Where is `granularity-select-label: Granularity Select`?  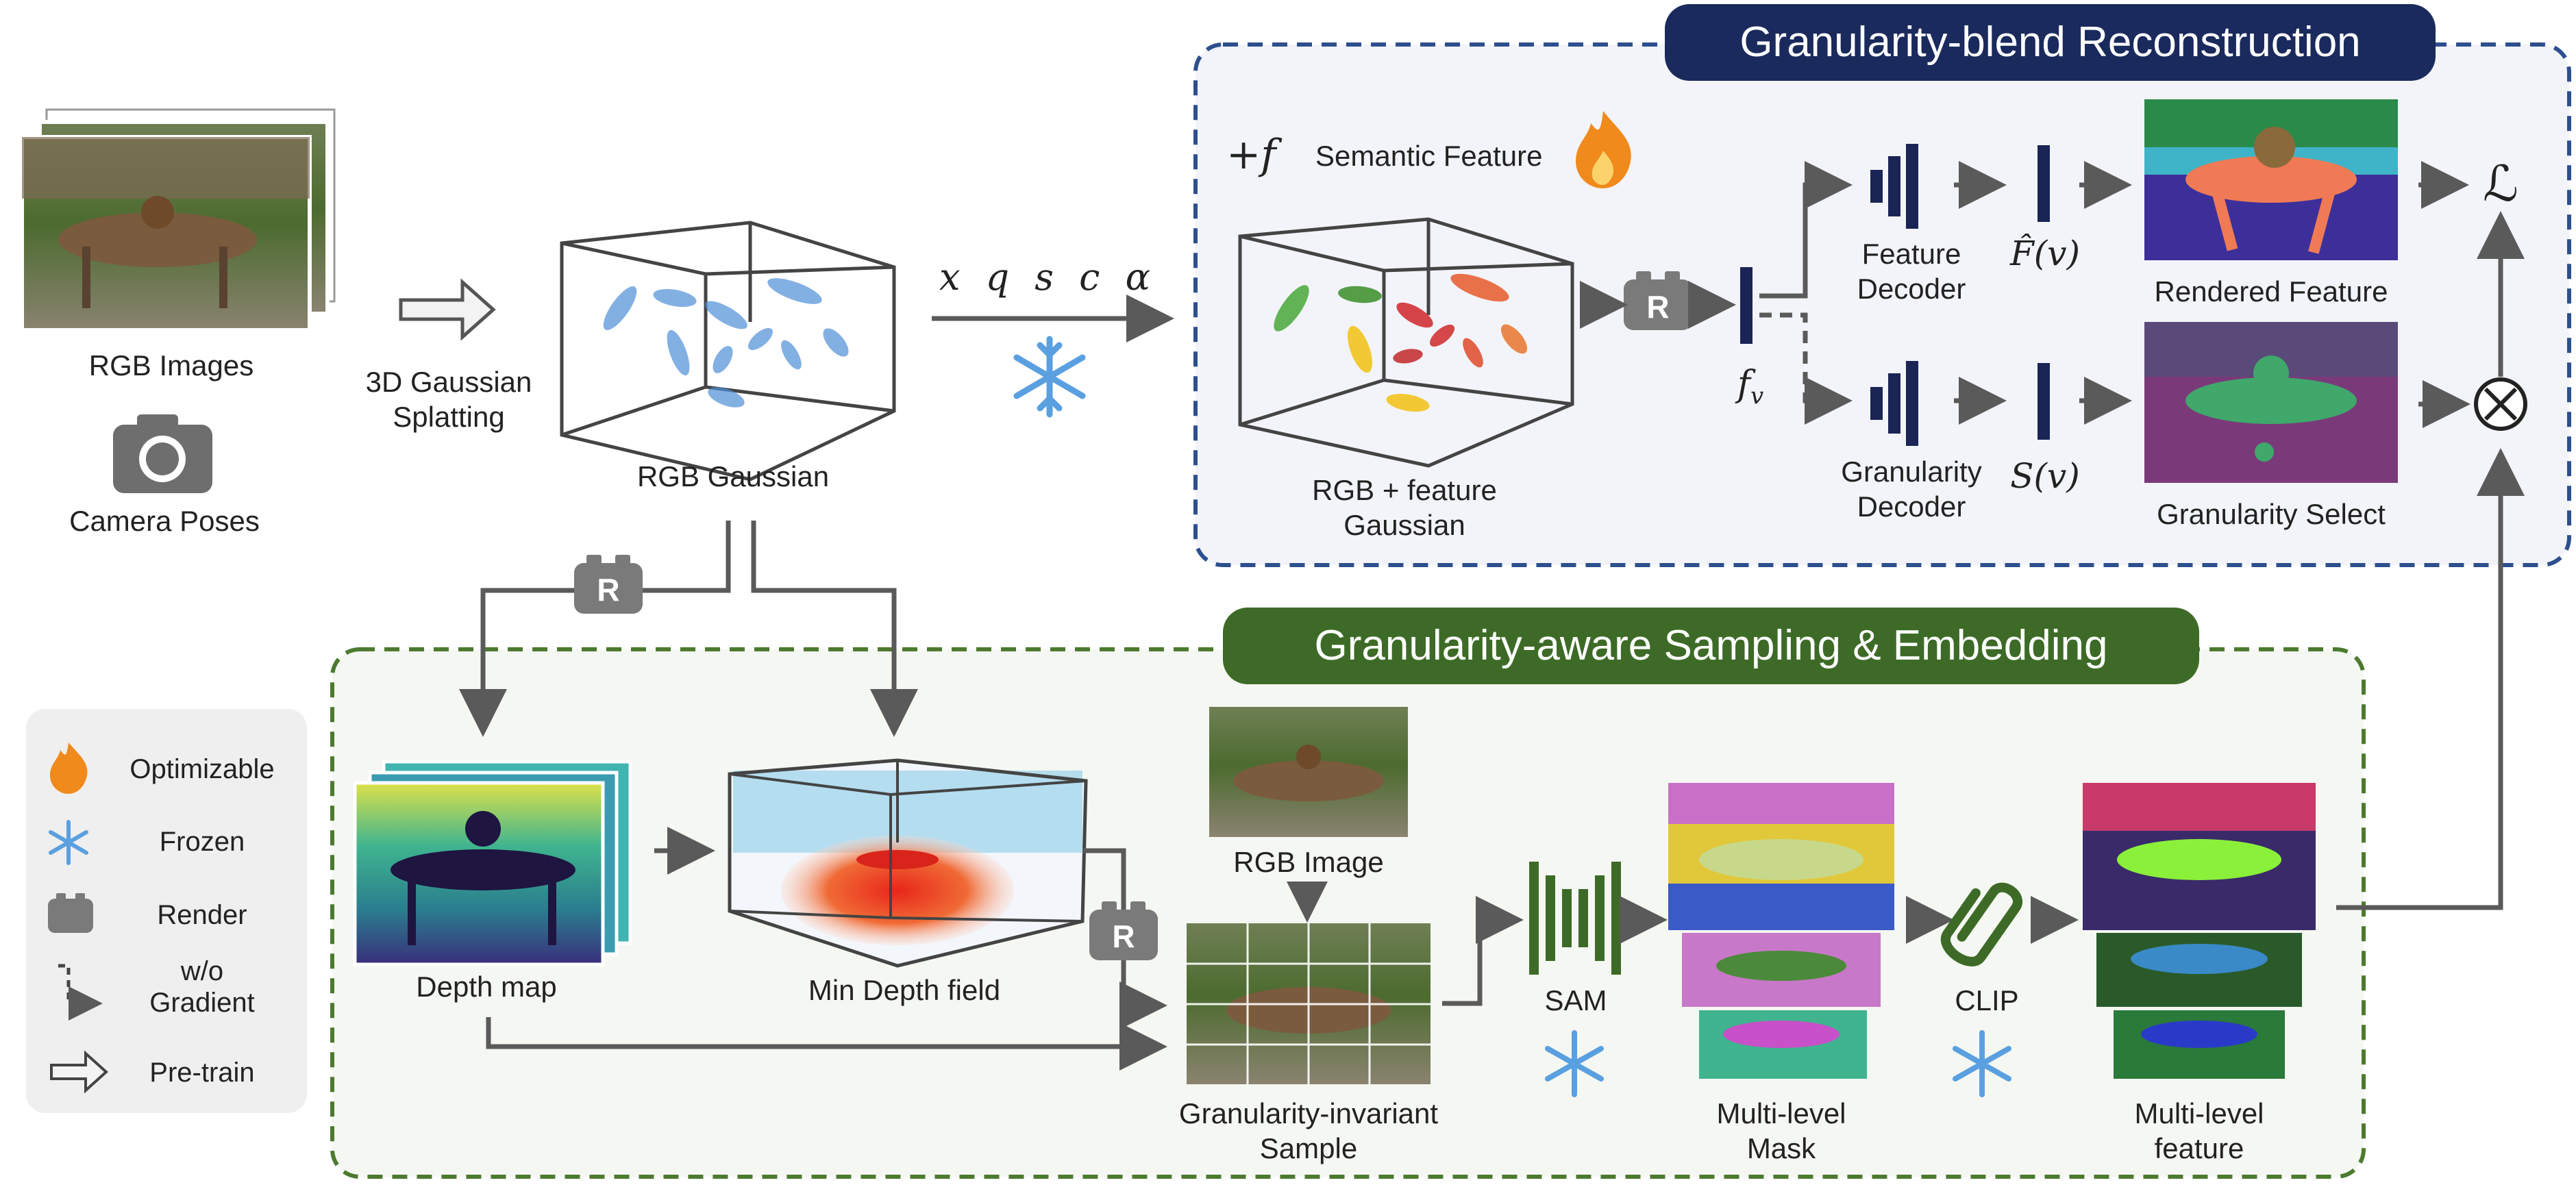
granularity-select-label: Granularity Select is located at coordinates (2271, 514).